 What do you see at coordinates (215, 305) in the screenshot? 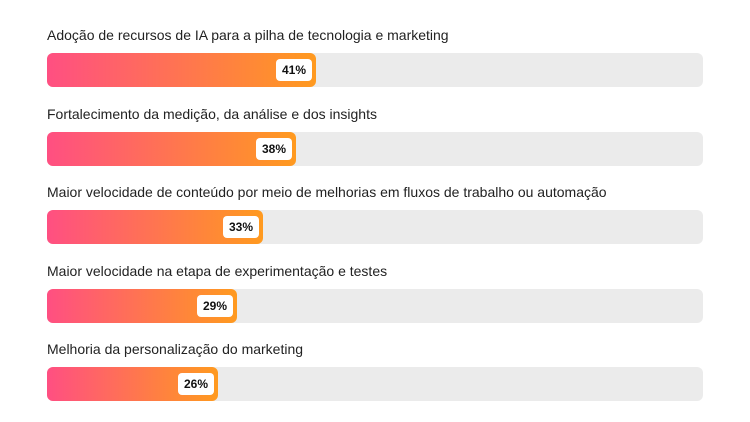
I see `bar-value-label: 29%` at bounding box center [215, 305].